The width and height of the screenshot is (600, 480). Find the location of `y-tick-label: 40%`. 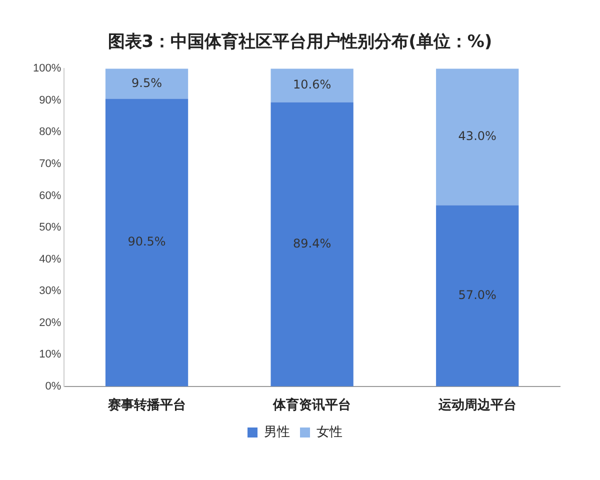

y-tick-label: 40% is located at coordinates (50, 259).